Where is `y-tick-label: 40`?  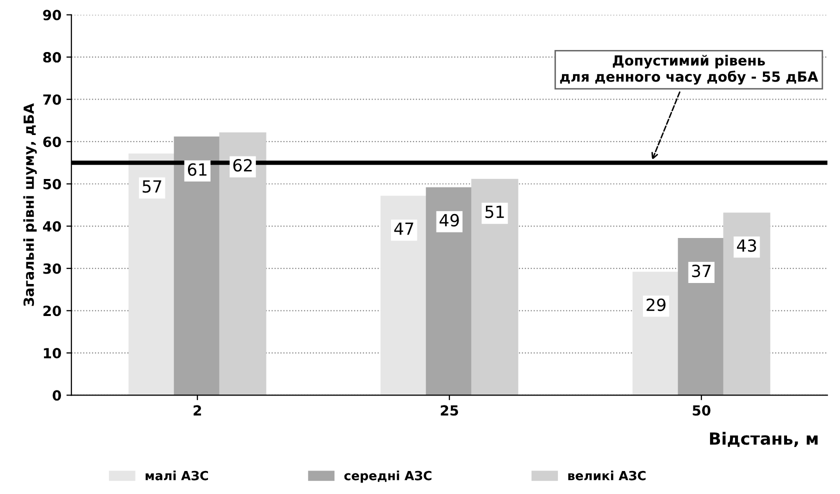
y-tick-label: 40 is located at coordinates (52, 226).